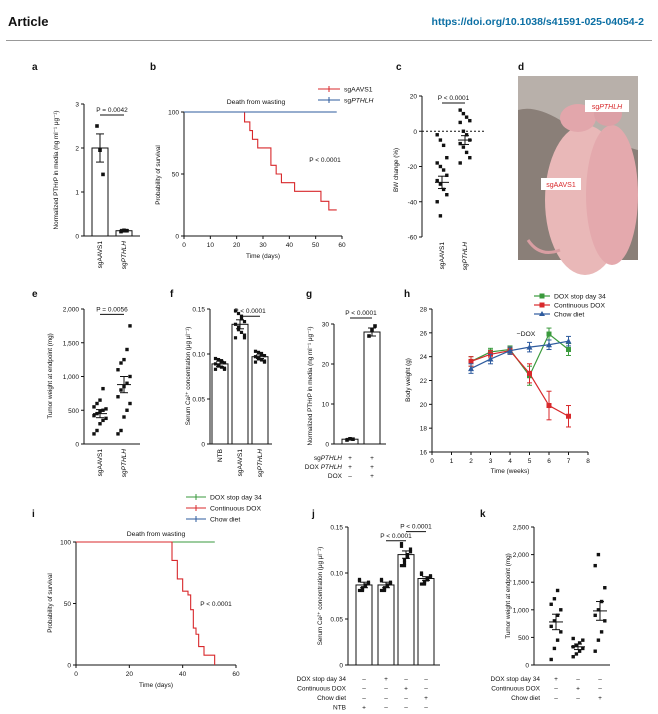 The height and width of the screenshot is (714, 658). Describe the element at coordinates (386, 679) in the screenshot. I see `panel-j-condition-mark: +` at that location.